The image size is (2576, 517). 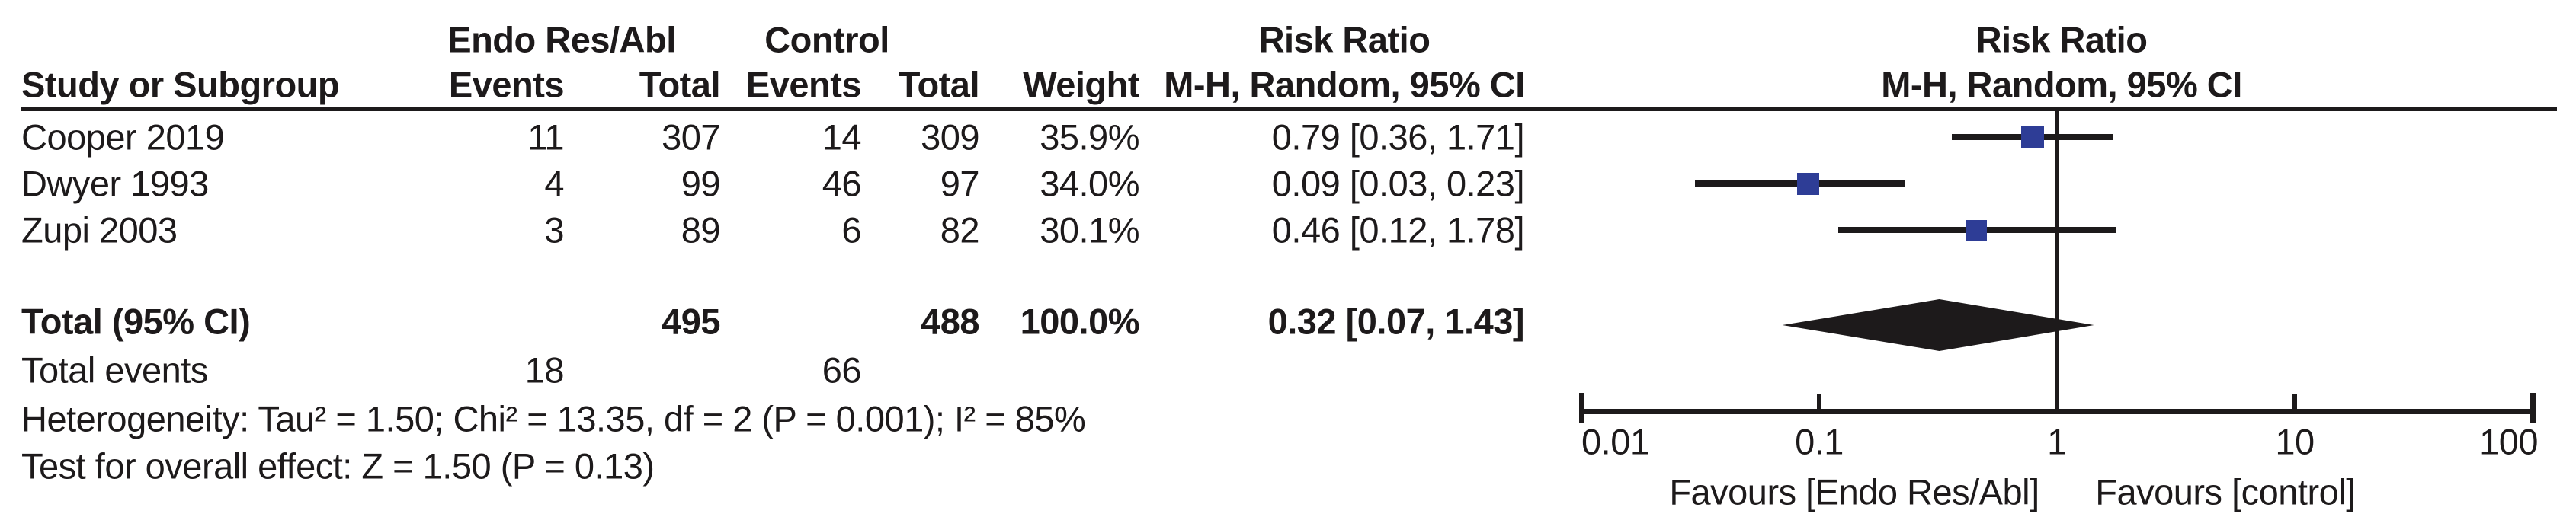 What do you see at coordinates (701, 183) in the screenshot?
I see `total1-cell: 99` at bounding box center [701, 183].